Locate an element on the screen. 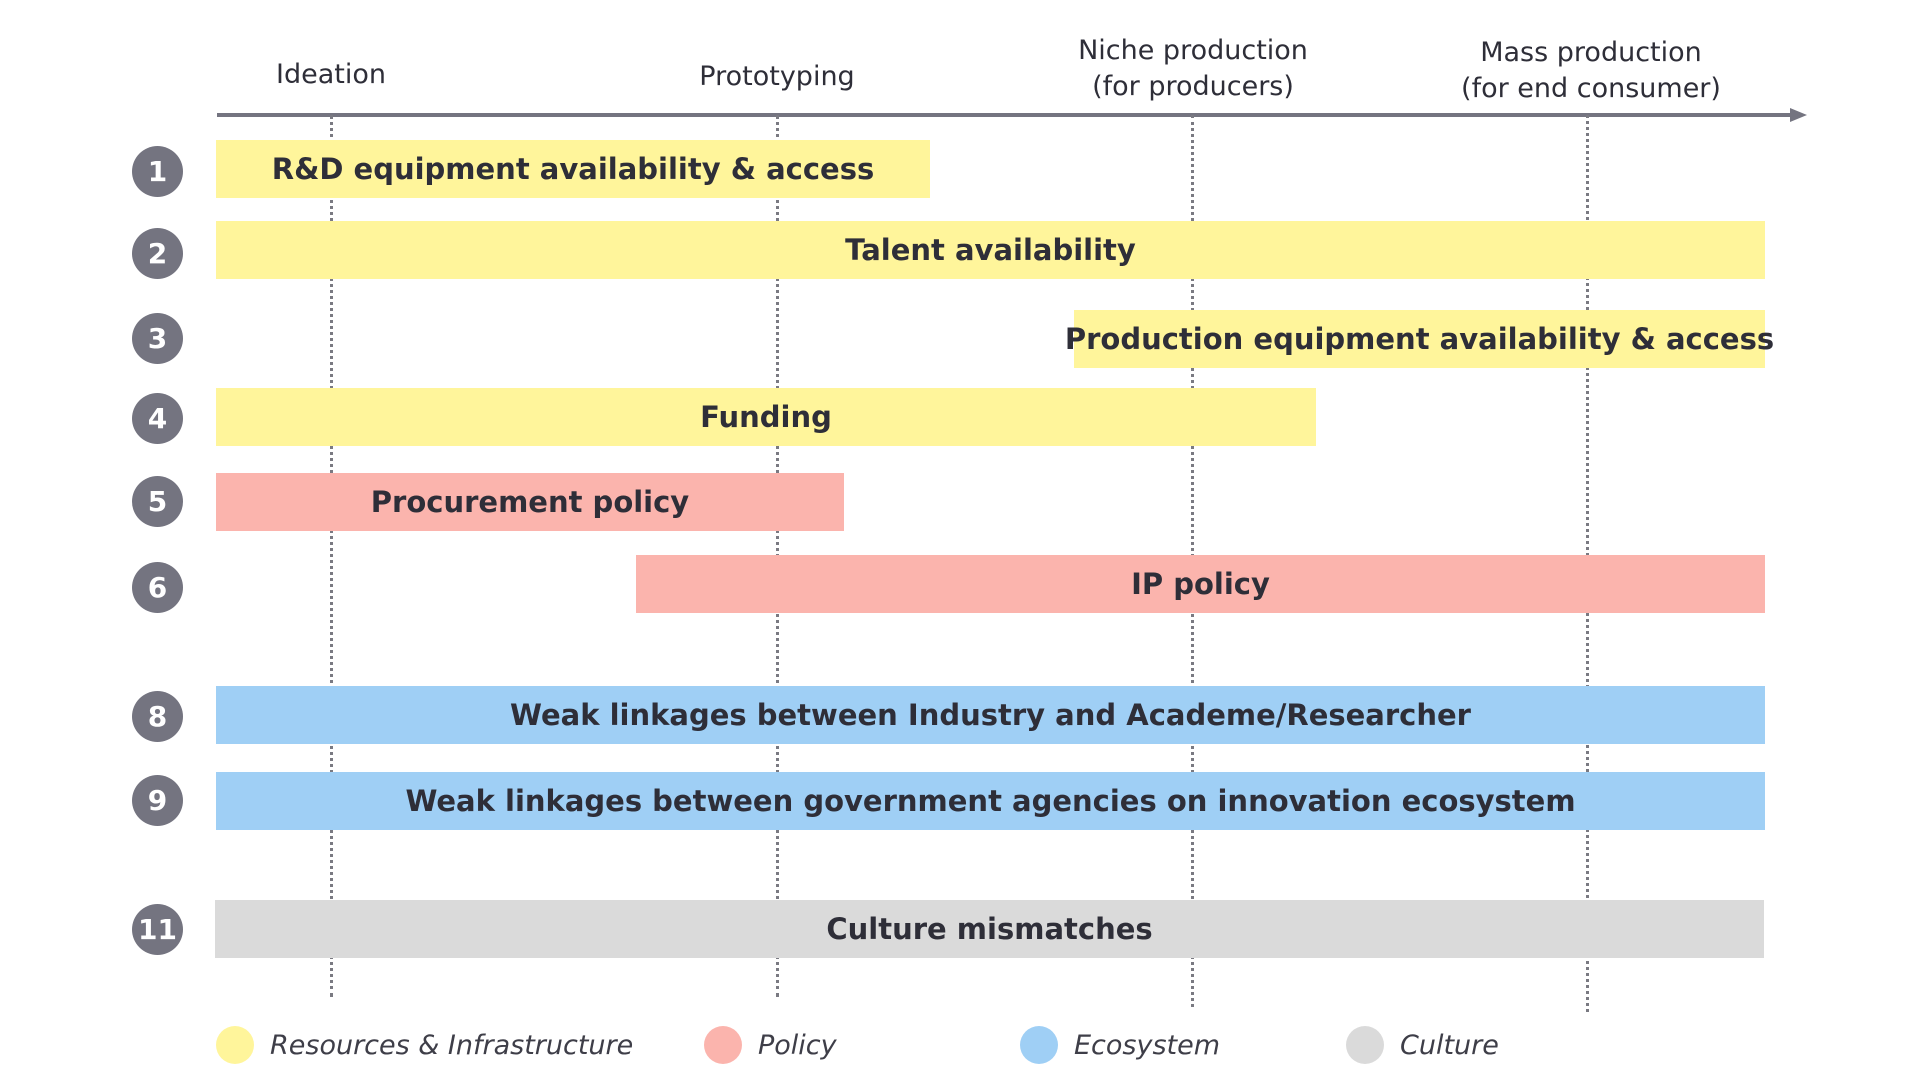  stage-label-prototyping: Prototyping is located at coordinates (777, 77).